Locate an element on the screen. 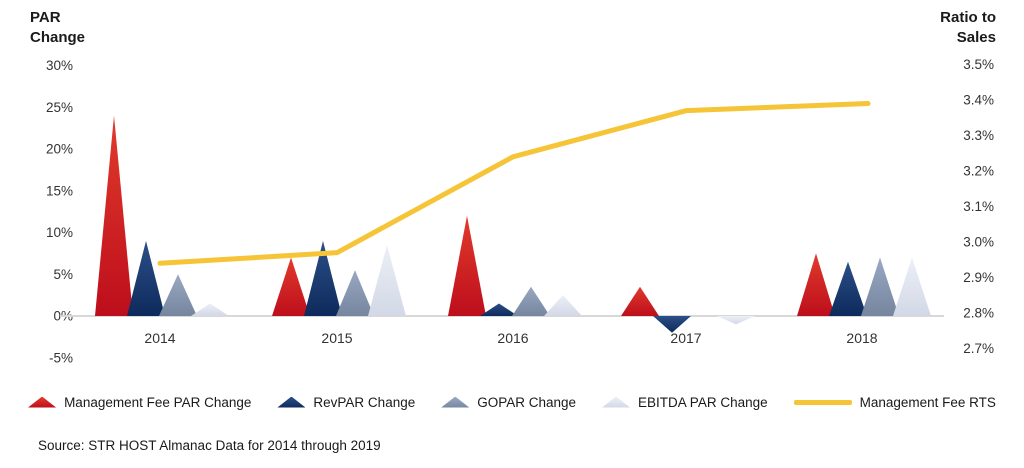 The width and height of the screenshot is (1024, 468). triangle-gopar-change-2016 is located at coordinates (531, 301).